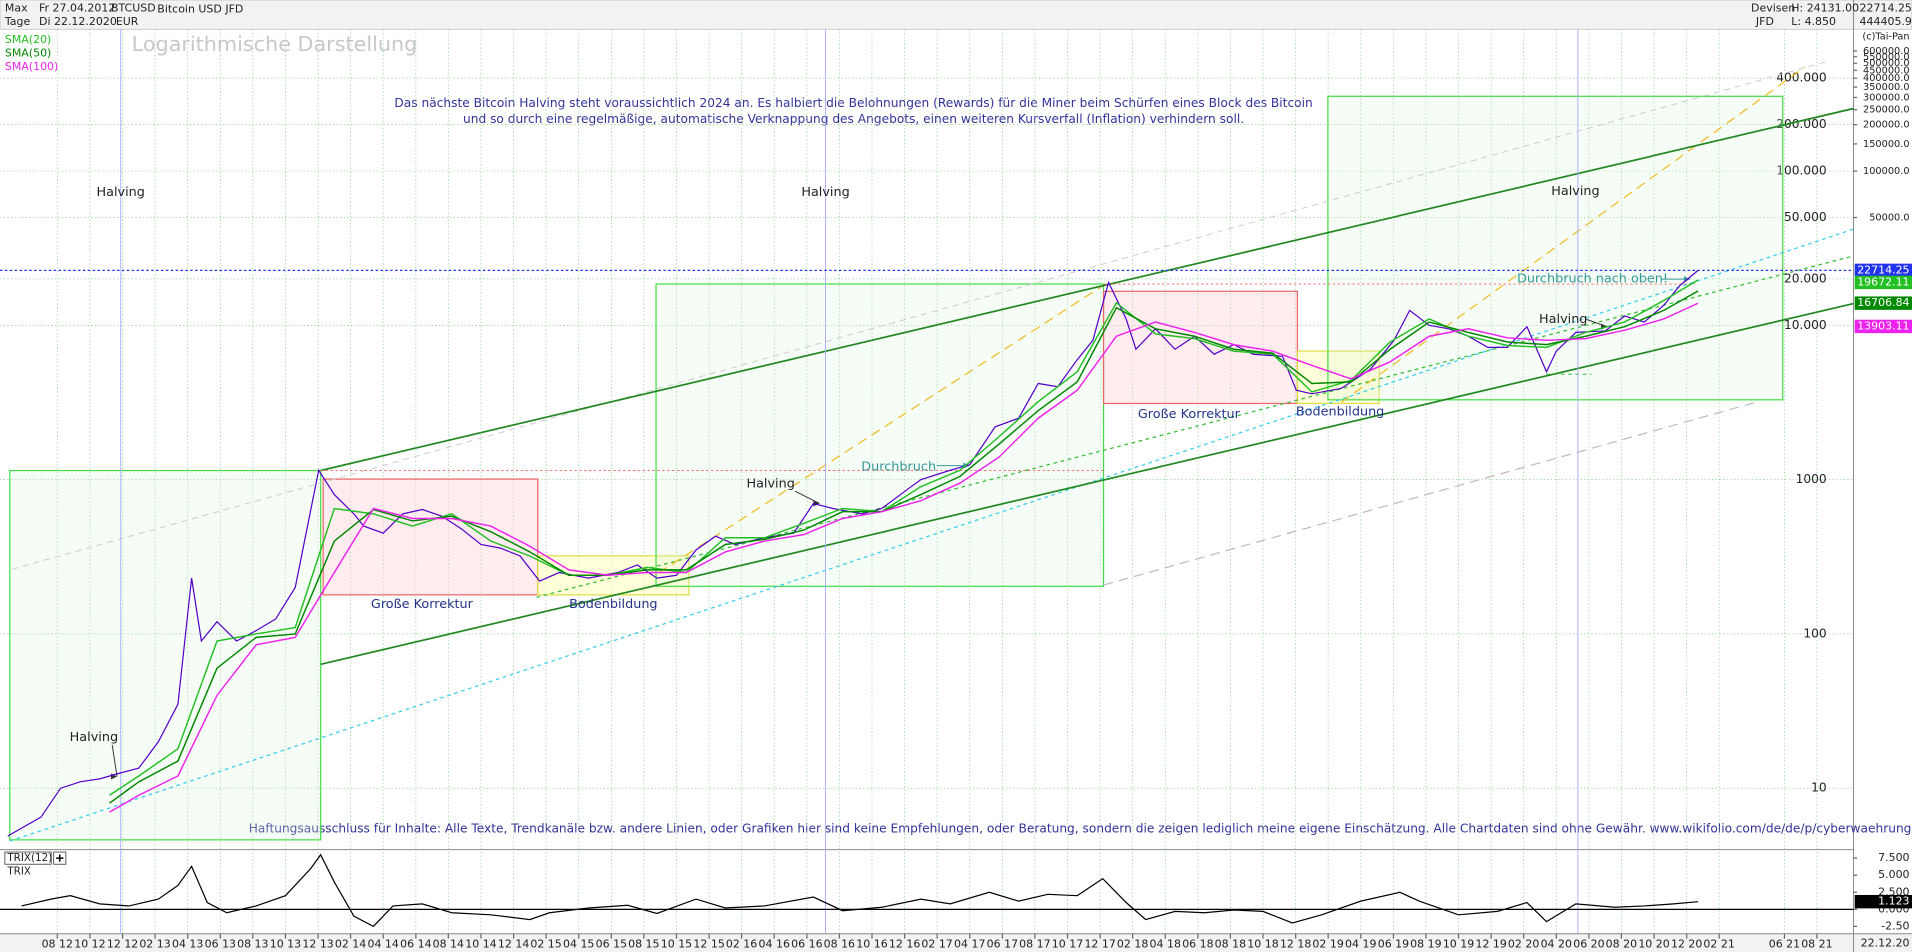 Image resolution: width=1912 pixels, height=952 pixels. What do you see at coordinates (78, 21) in the screenshot?
I see `to-date: Di 22.12.2020` at bounding box center [78, 21].